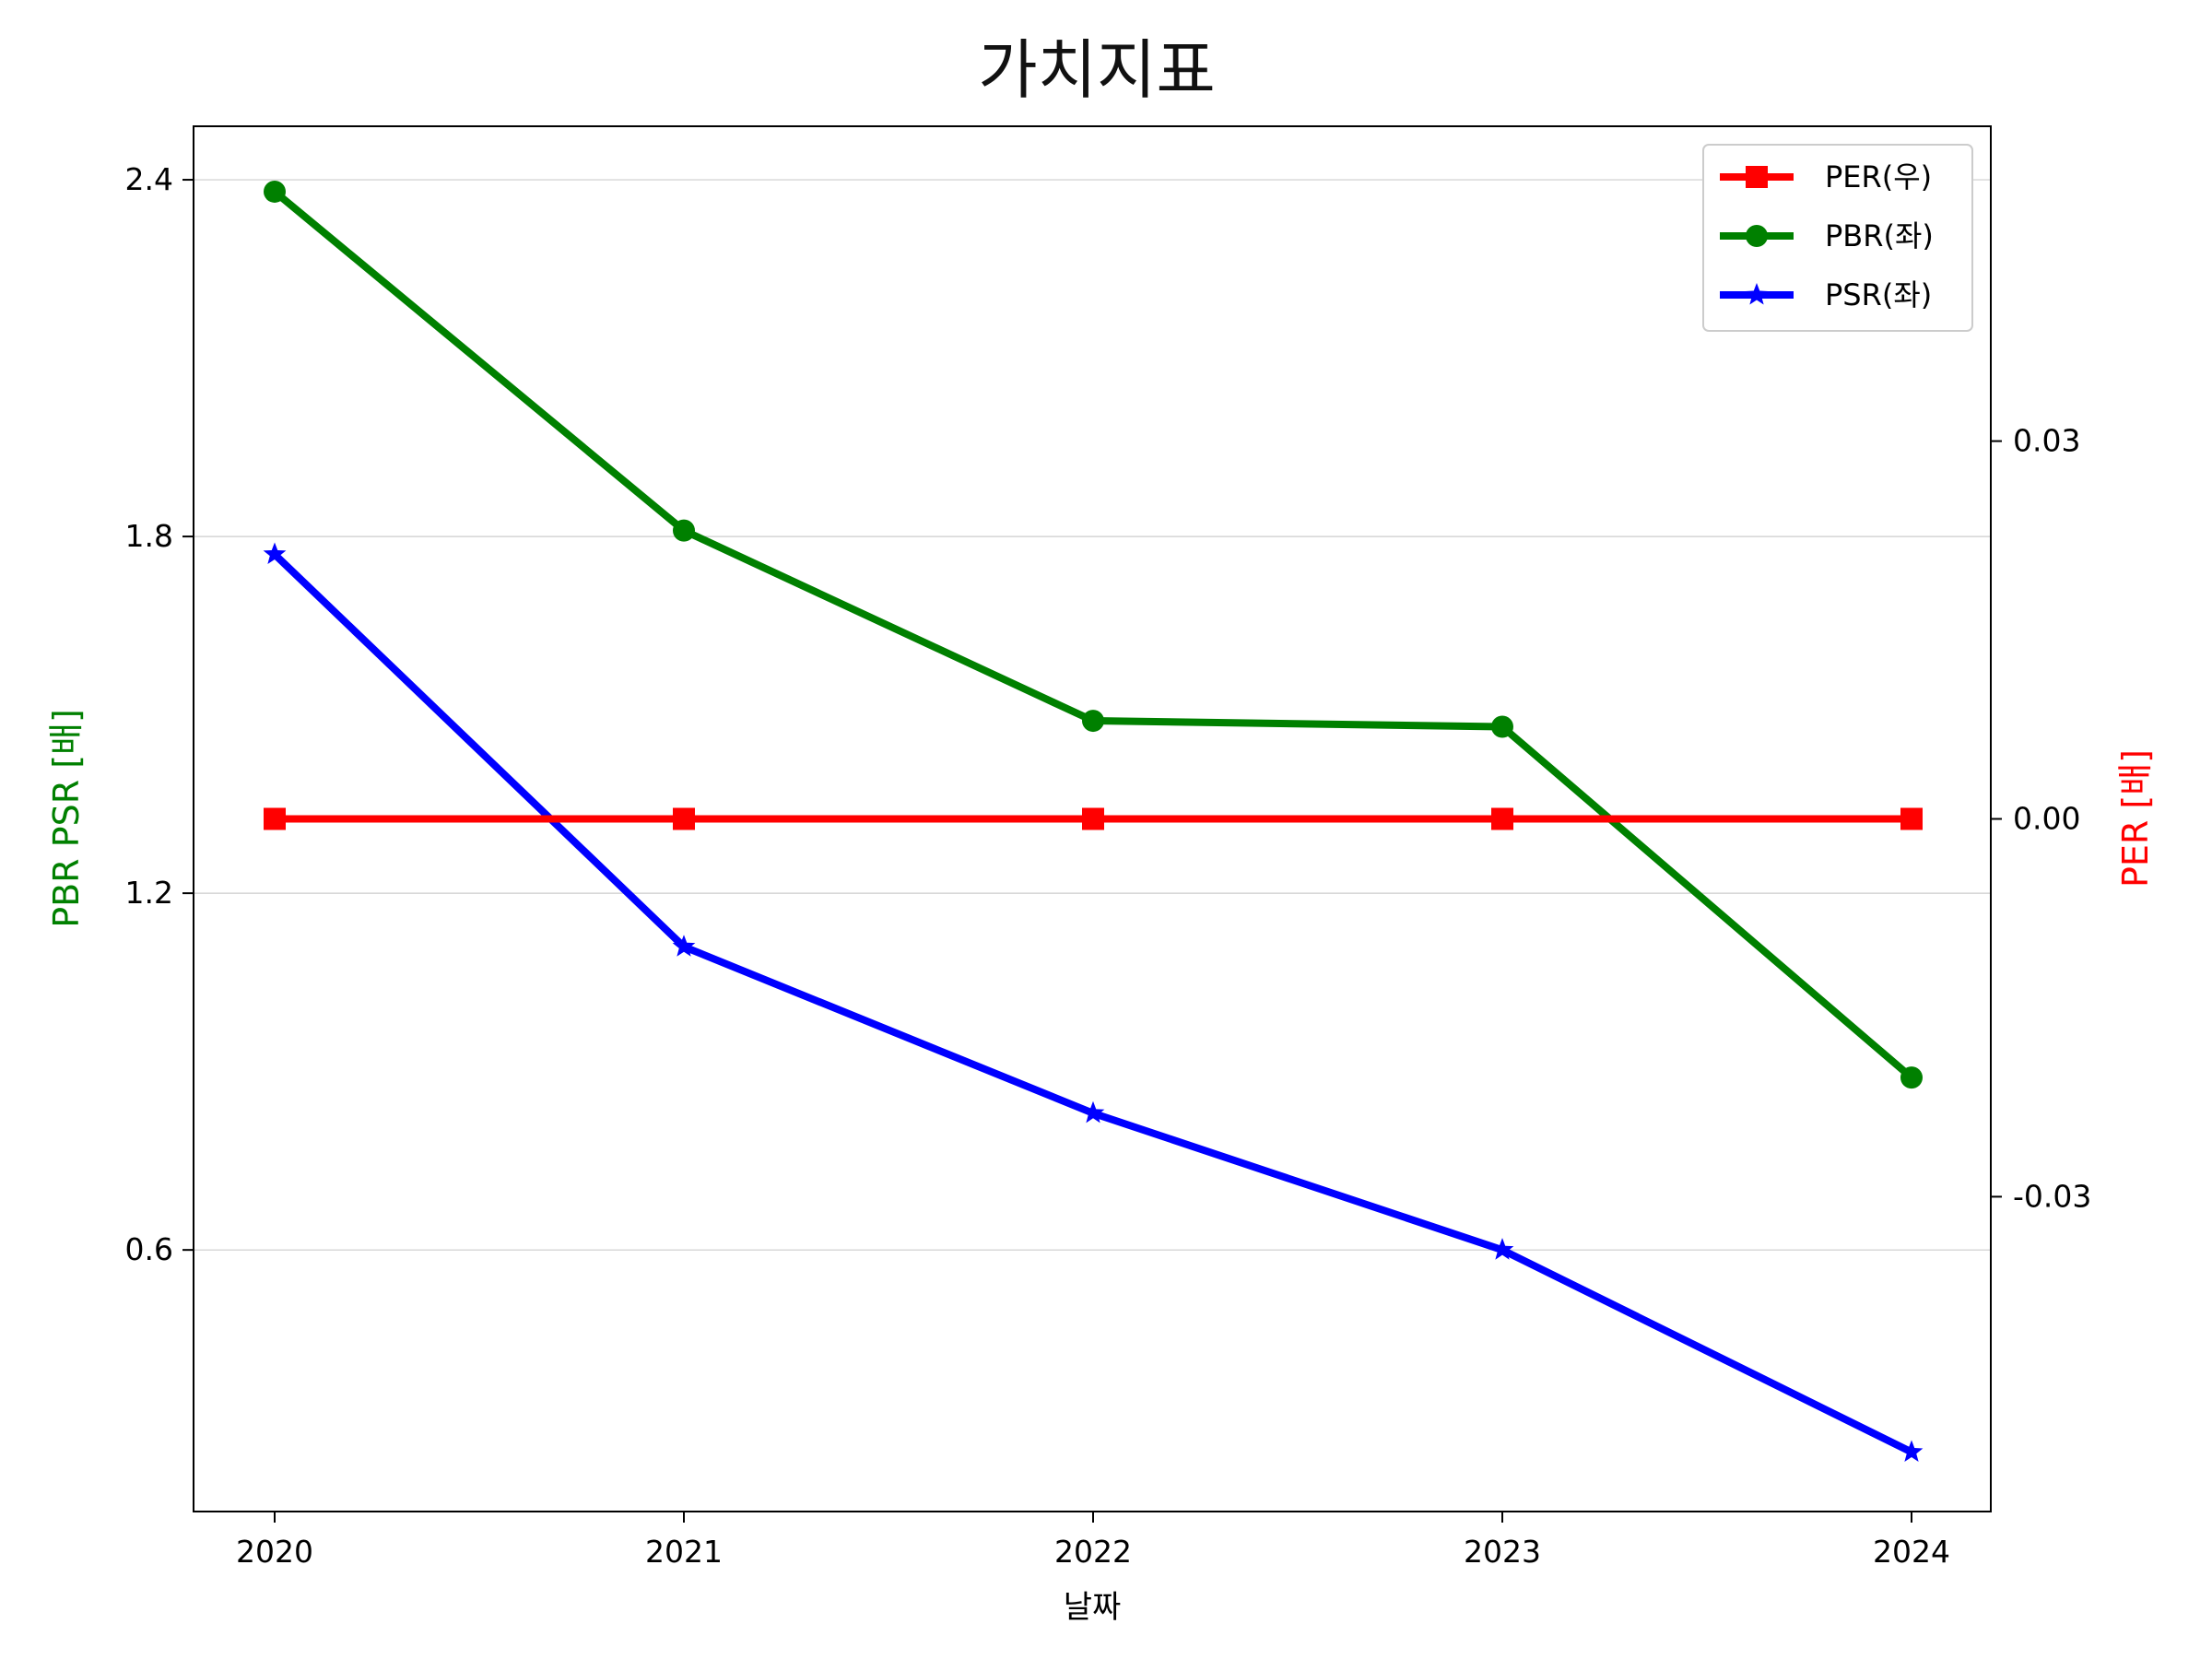  What do you see at coordinates (149, 179) in the screenshot?
I see `left-tick-label: 2.4` at bounding box center [149, 179].